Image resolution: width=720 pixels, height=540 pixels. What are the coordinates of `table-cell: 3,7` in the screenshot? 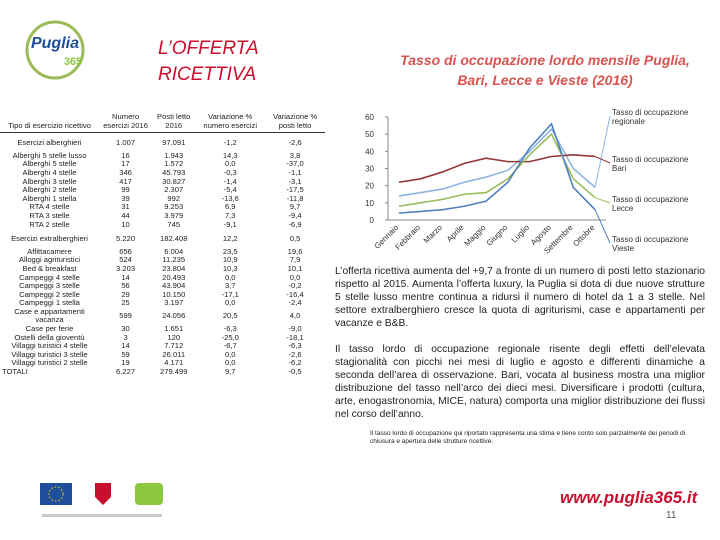 It's located at (230, 286).